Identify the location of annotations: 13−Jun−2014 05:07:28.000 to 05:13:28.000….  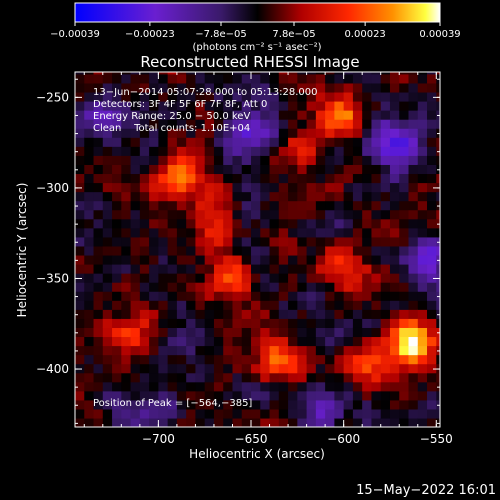
(205, 110).